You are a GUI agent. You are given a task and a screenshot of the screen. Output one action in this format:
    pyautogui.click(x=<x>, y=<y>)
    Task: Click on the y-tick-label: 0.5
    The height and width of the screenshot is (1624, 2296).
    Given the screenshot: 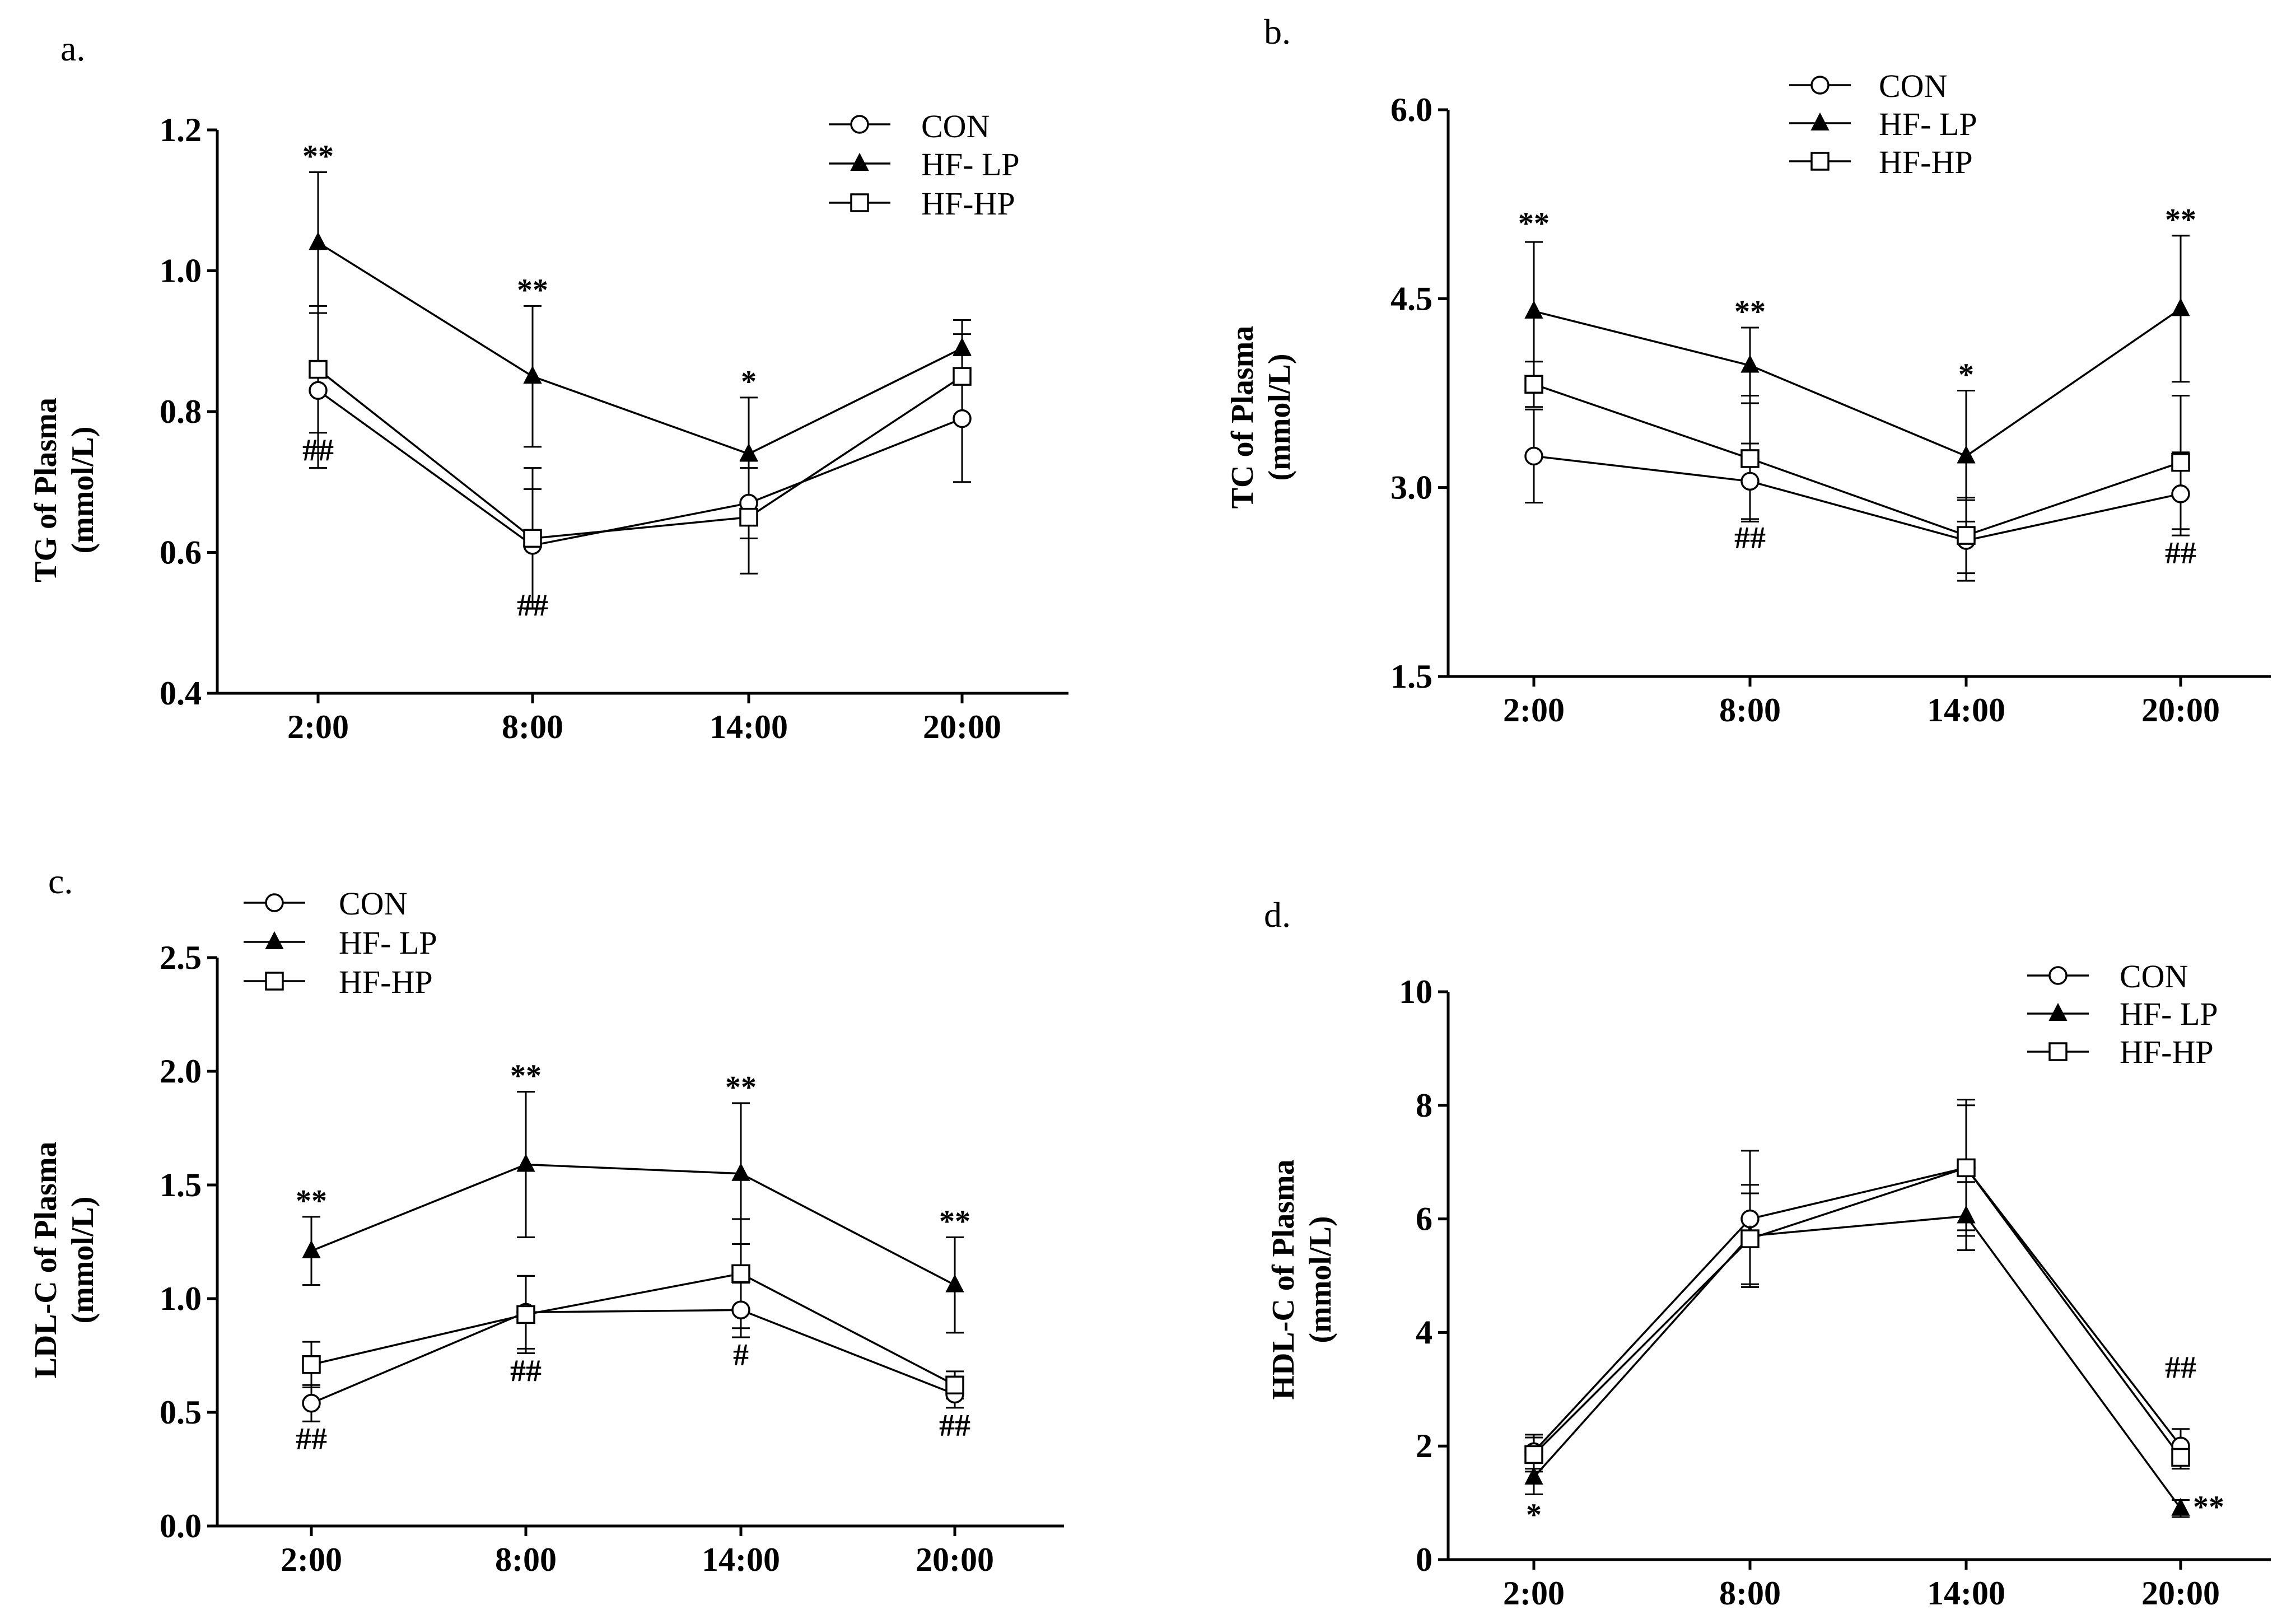 What is the action you would take?
    pyautogui.click(x=181, y=1413)
    